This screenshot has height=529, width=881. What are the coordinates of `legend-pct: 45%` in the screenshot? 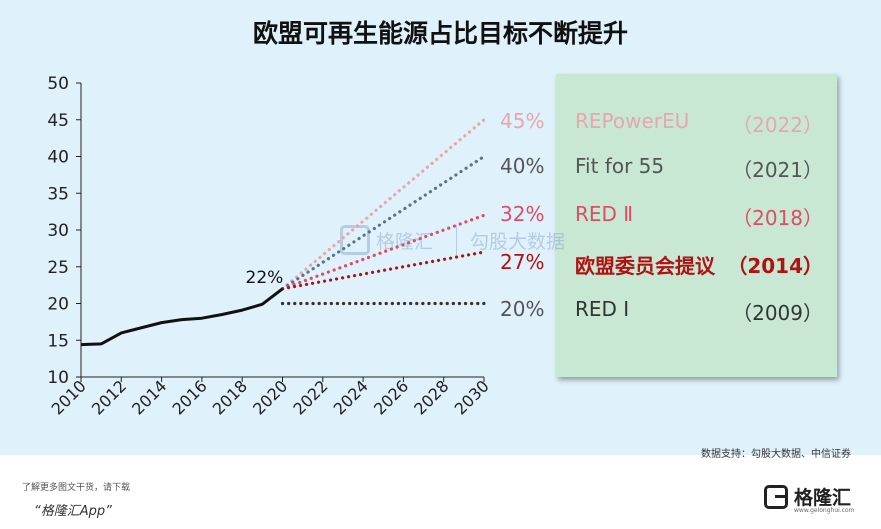 It's located at (522, 121).